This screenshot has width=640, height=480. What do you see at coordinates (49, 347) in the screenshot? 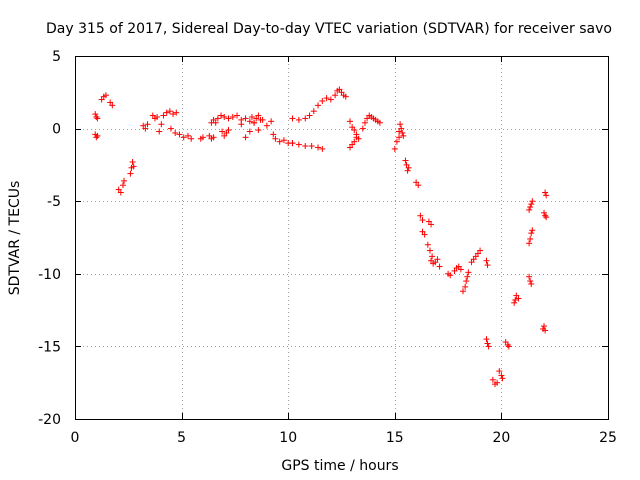
I see `y-tick-label: -15` at bounding box center [49, 347].